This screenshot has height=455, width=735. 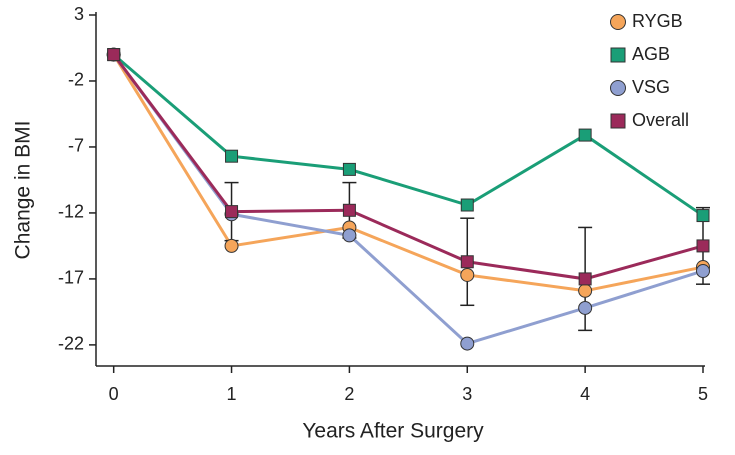 I want to click on legend-label: AGB, so click(x=651, y=54).